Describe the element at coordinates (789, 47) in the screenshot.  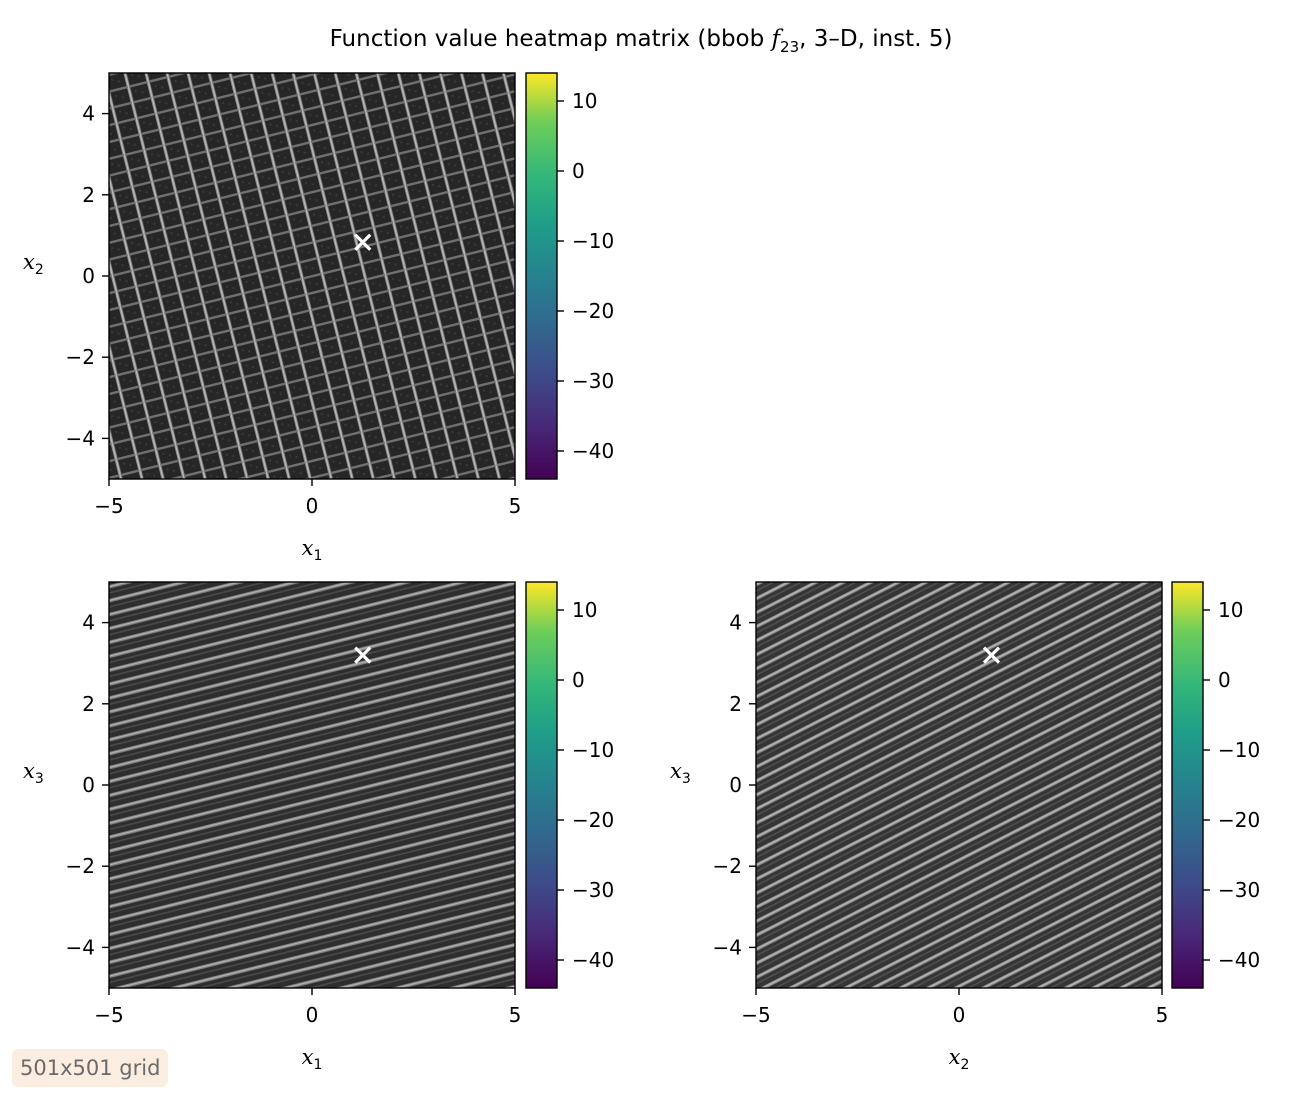
I see `title-func-subscript: 23` at that location.